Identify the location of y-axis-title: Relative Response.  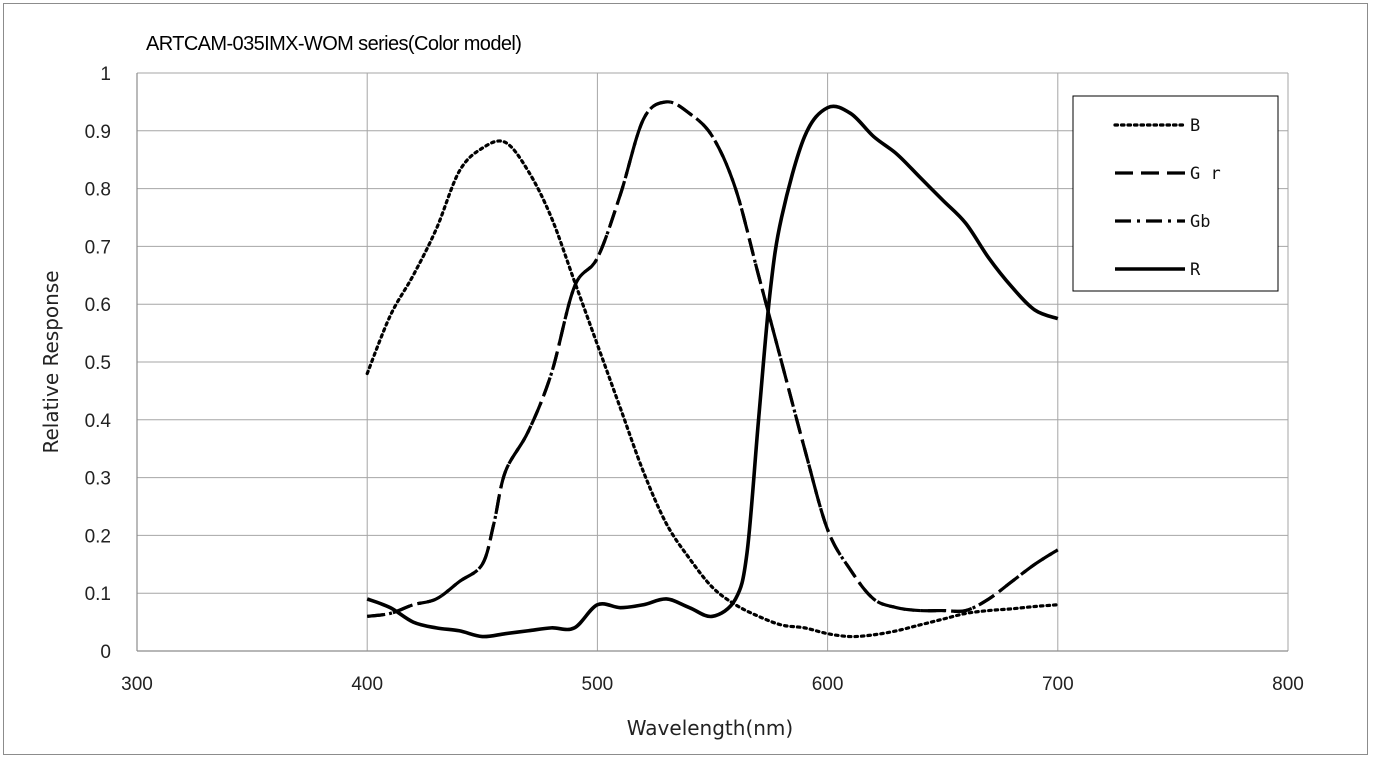
(51, 361).